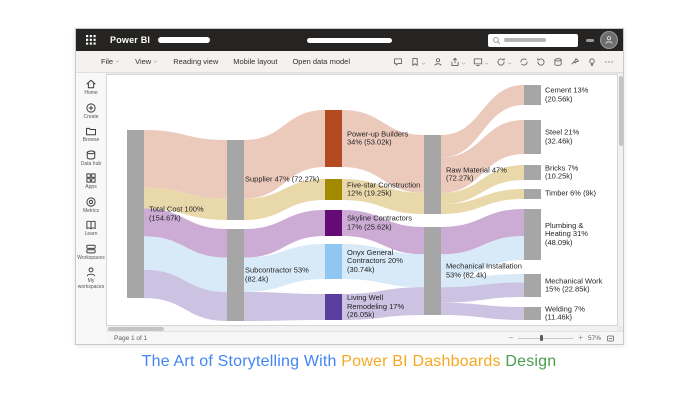  What do you see at coordinates (511, 337) in the screenshot?
I see `zoom-out-button: −` at bounding box center [511, 337].